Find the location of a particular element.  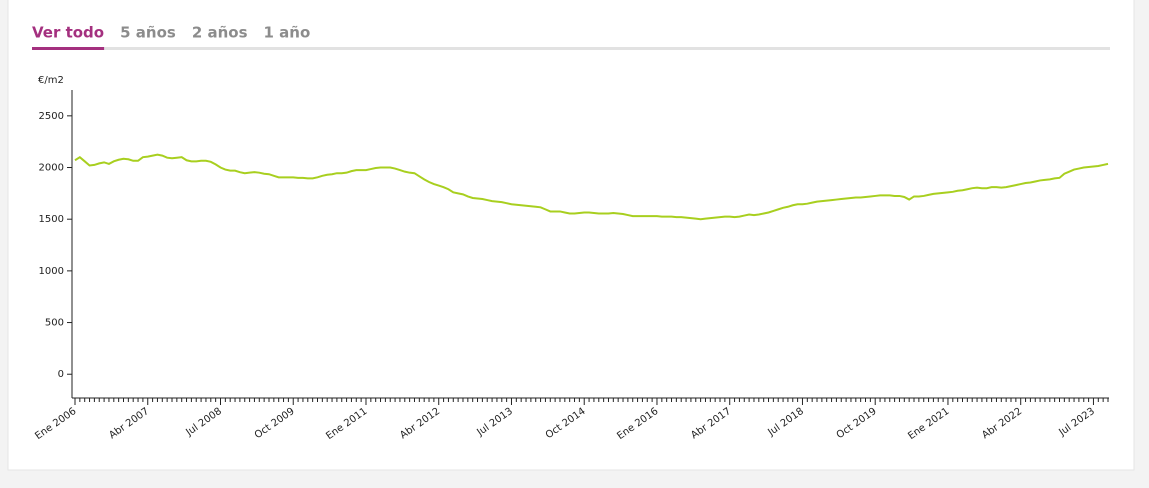

y-tick-label: 2500 is located at coordinates (51, 116).